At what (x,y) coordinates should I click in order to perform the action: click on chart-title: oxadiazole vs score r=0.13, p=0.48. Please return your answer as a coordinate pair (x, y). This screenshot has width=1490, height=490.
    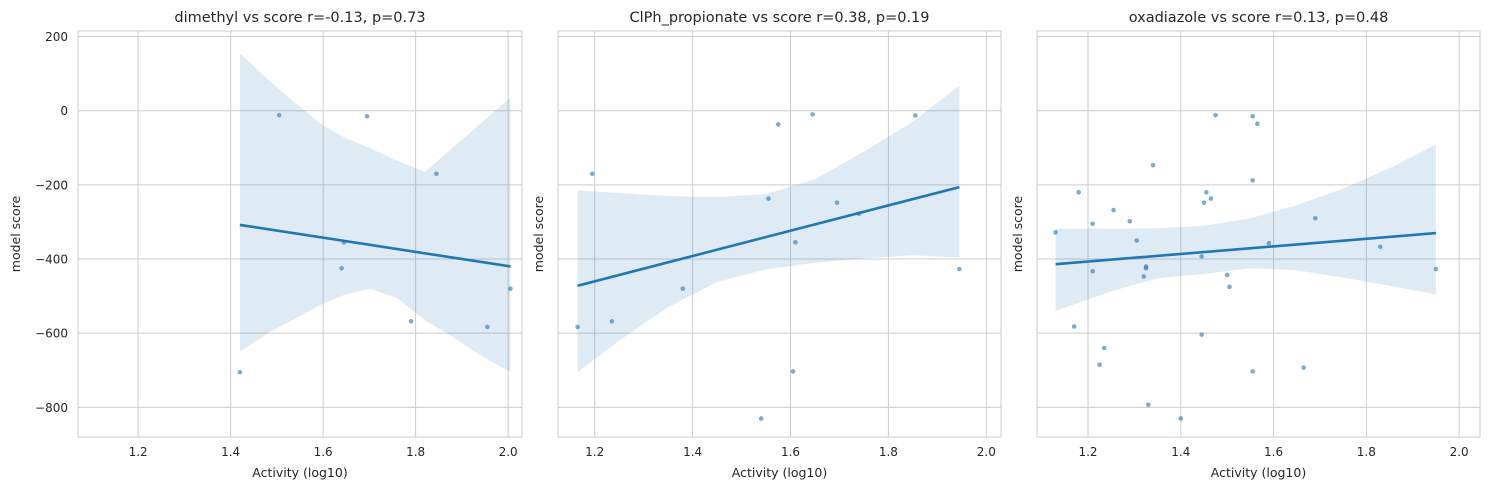
    Looking at the image, I should click on (1259, 18).